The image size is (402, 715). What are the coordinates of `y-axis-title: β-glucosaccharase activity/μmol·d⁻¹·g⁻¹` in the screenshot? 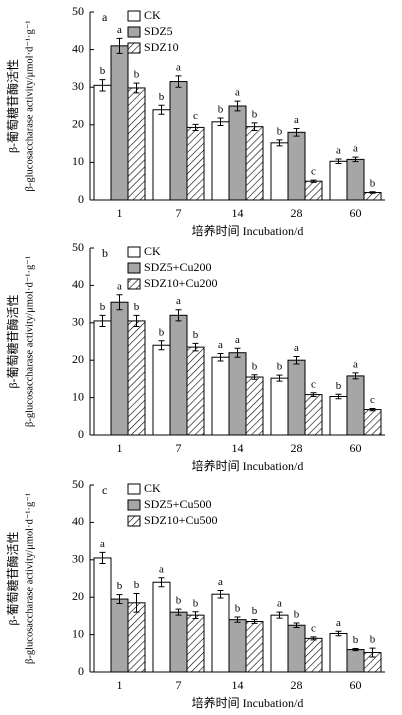 It's located at (29, 106).